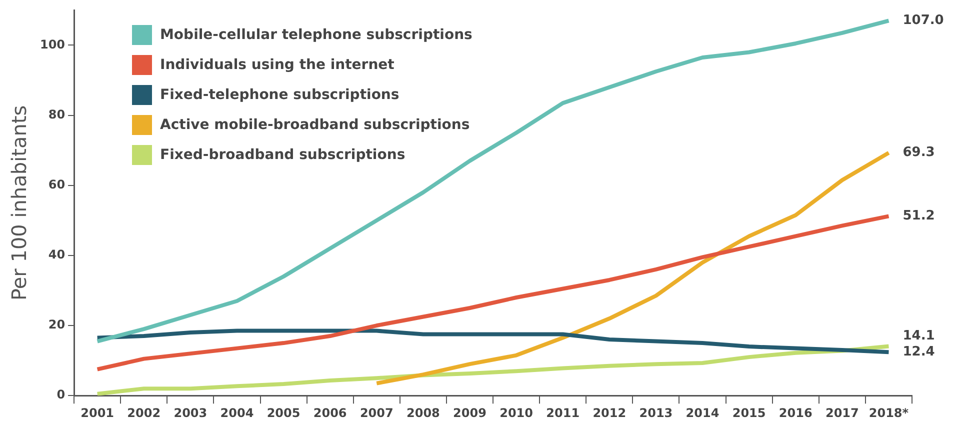 Image resolution: width=972 pixels, height=424 pixels. What do you see at coordinates (842, 413) in the screenshot?
I see `x-tick-label: 2017` at bounding box center [842, 413].